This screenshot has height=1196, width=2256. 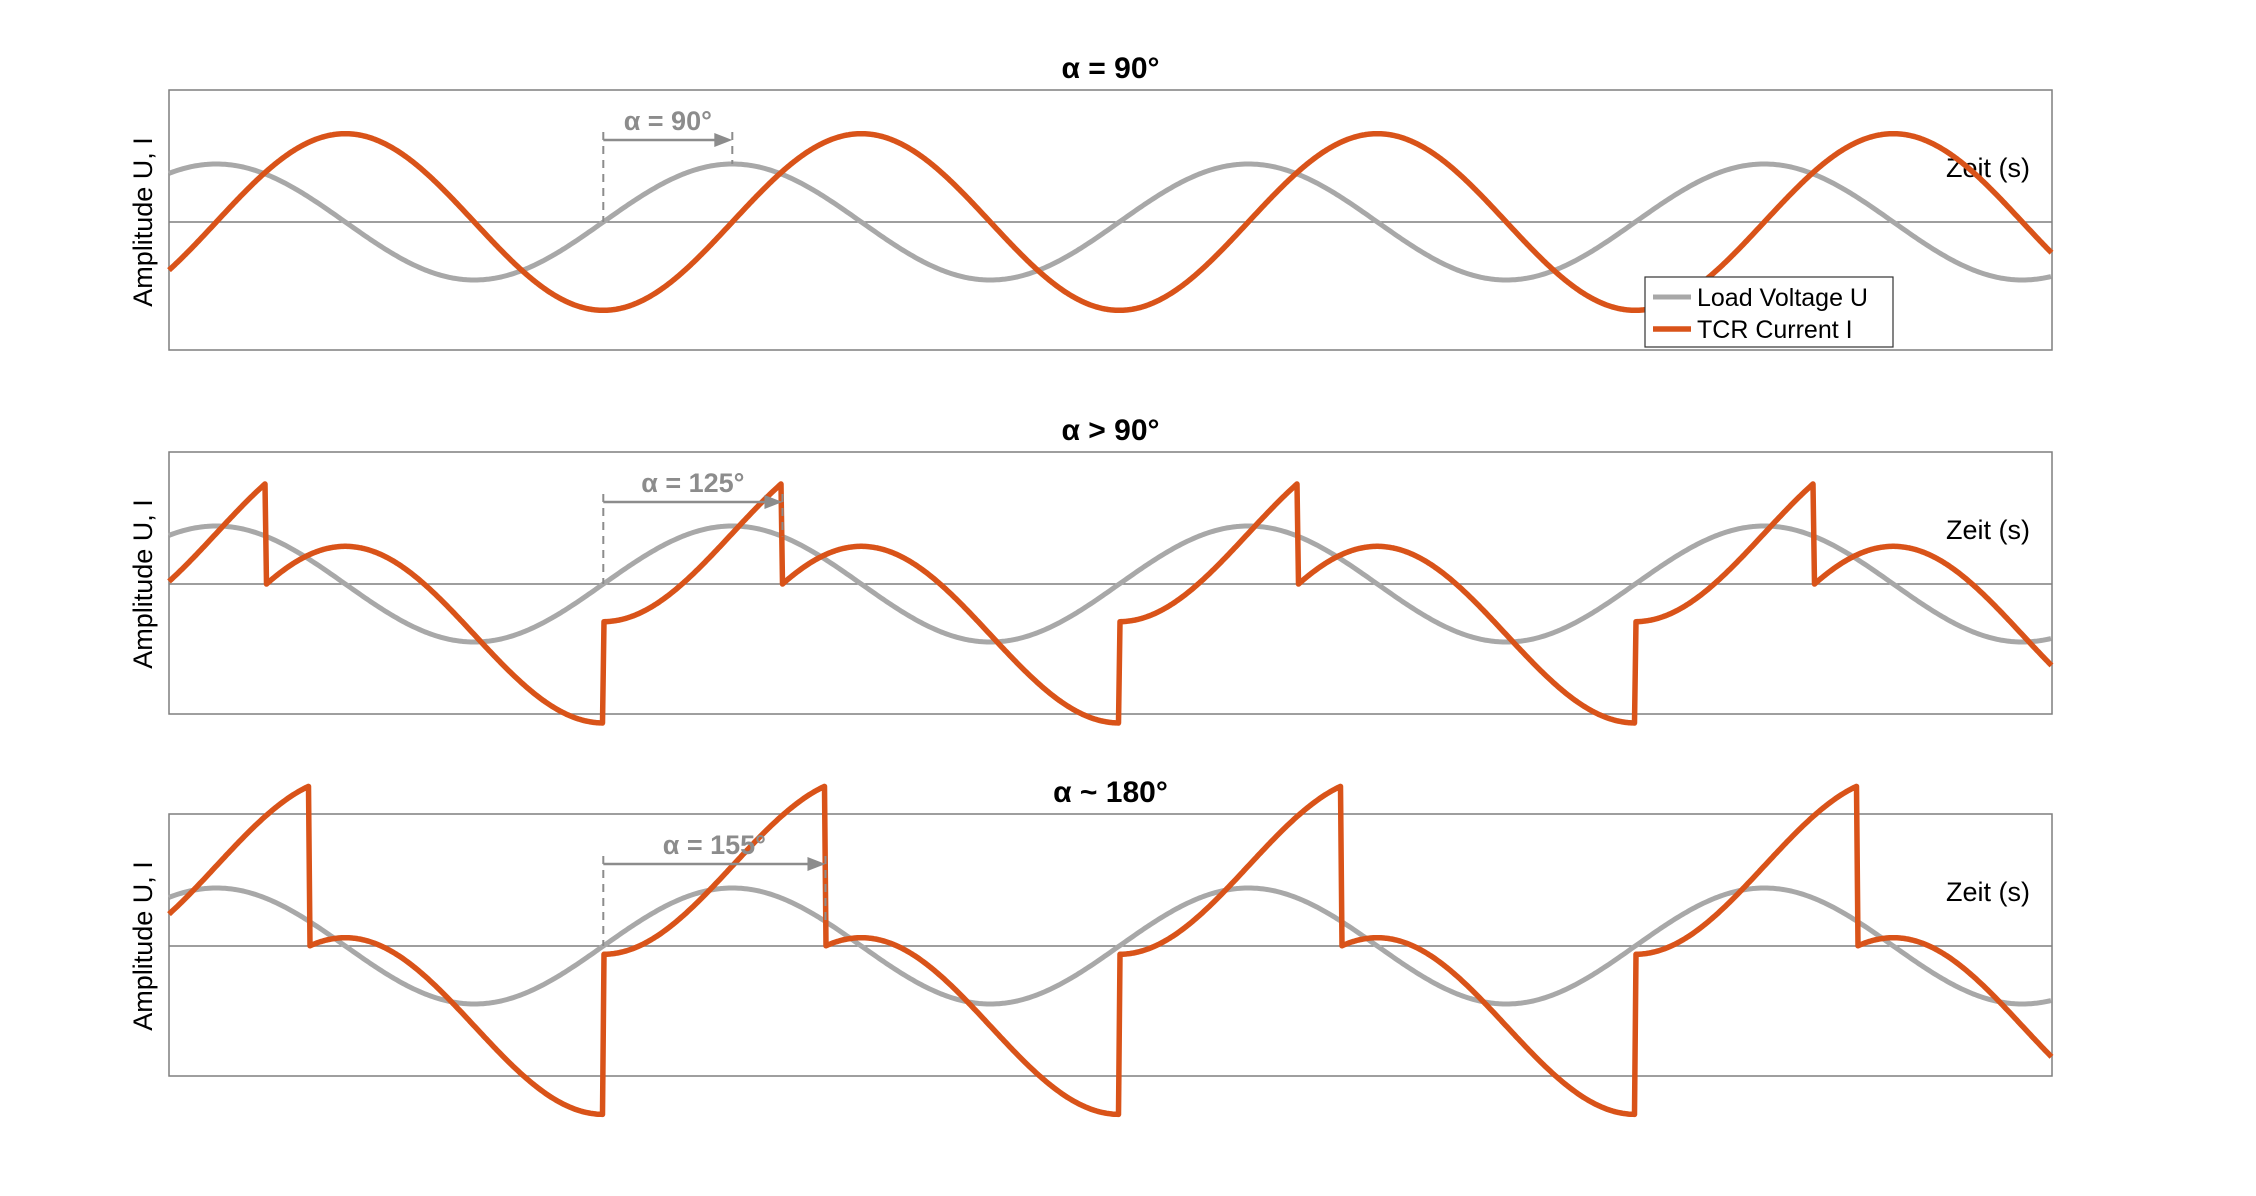 I want to click on legend-label-load-voltage: Load Voltage U, so click(x=1782, y=298).